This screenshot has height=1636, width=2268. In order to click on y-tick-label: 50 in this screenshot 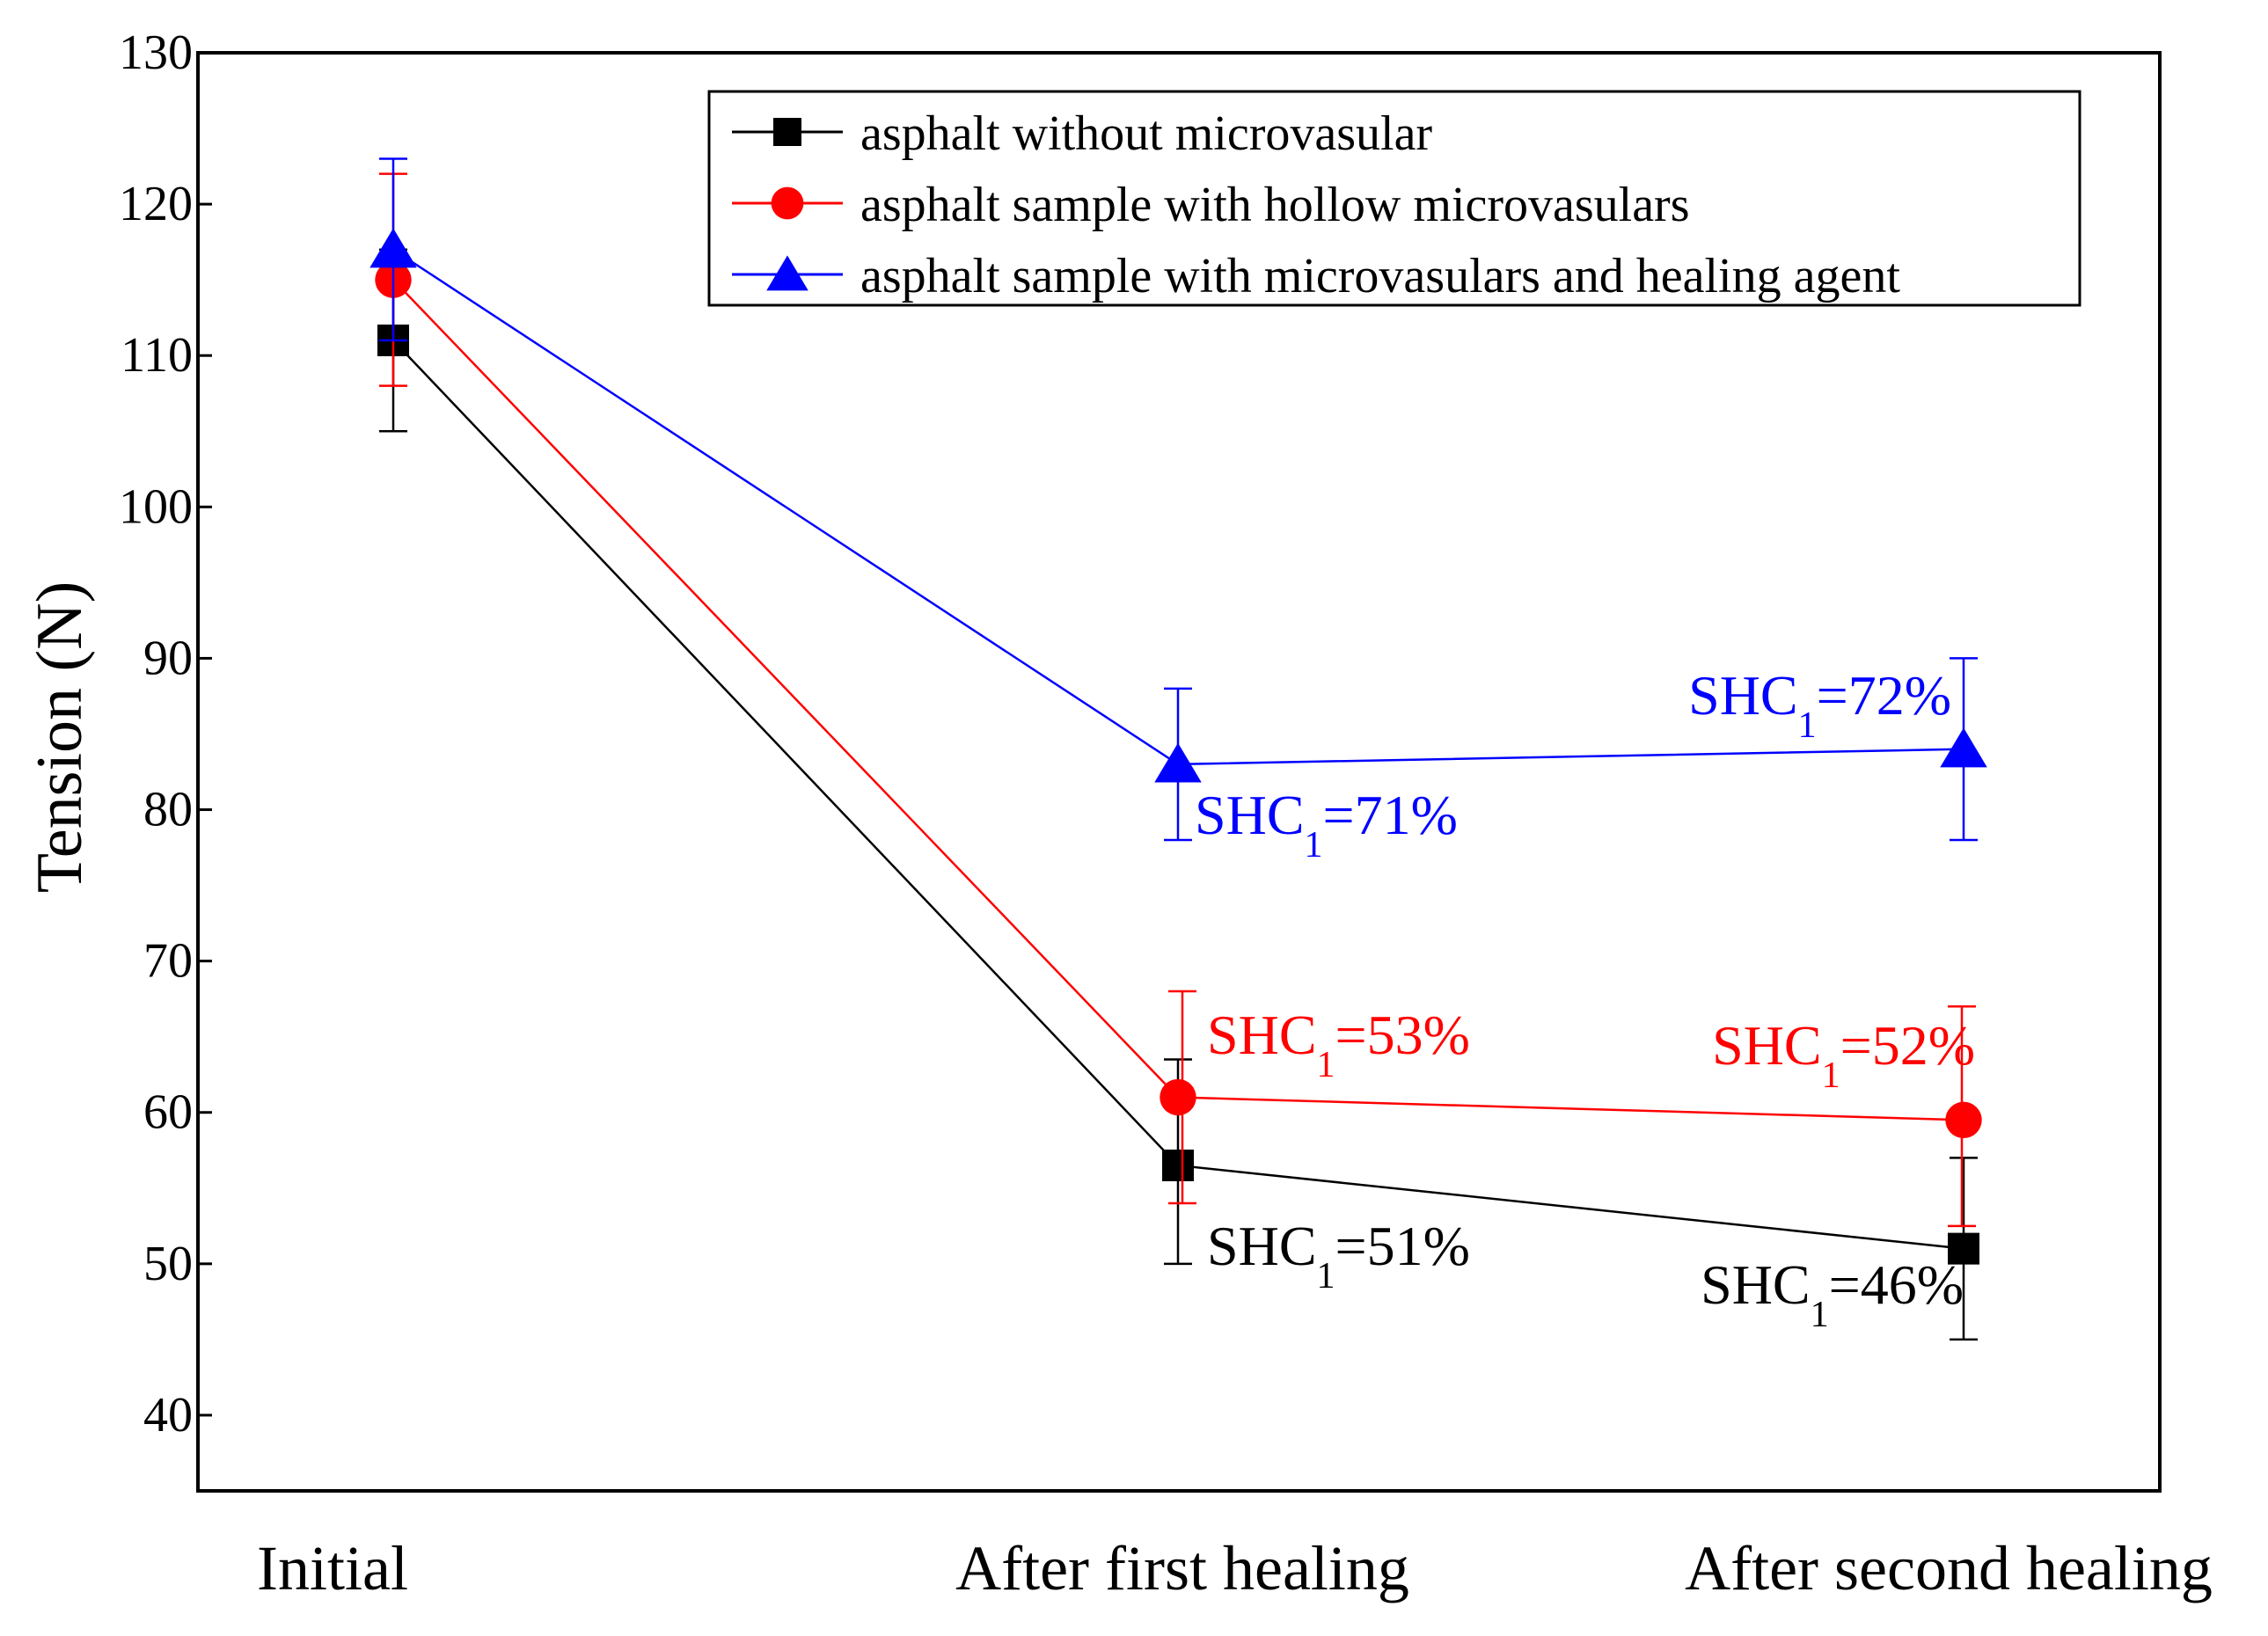, I will do `click(168, 1264)`.